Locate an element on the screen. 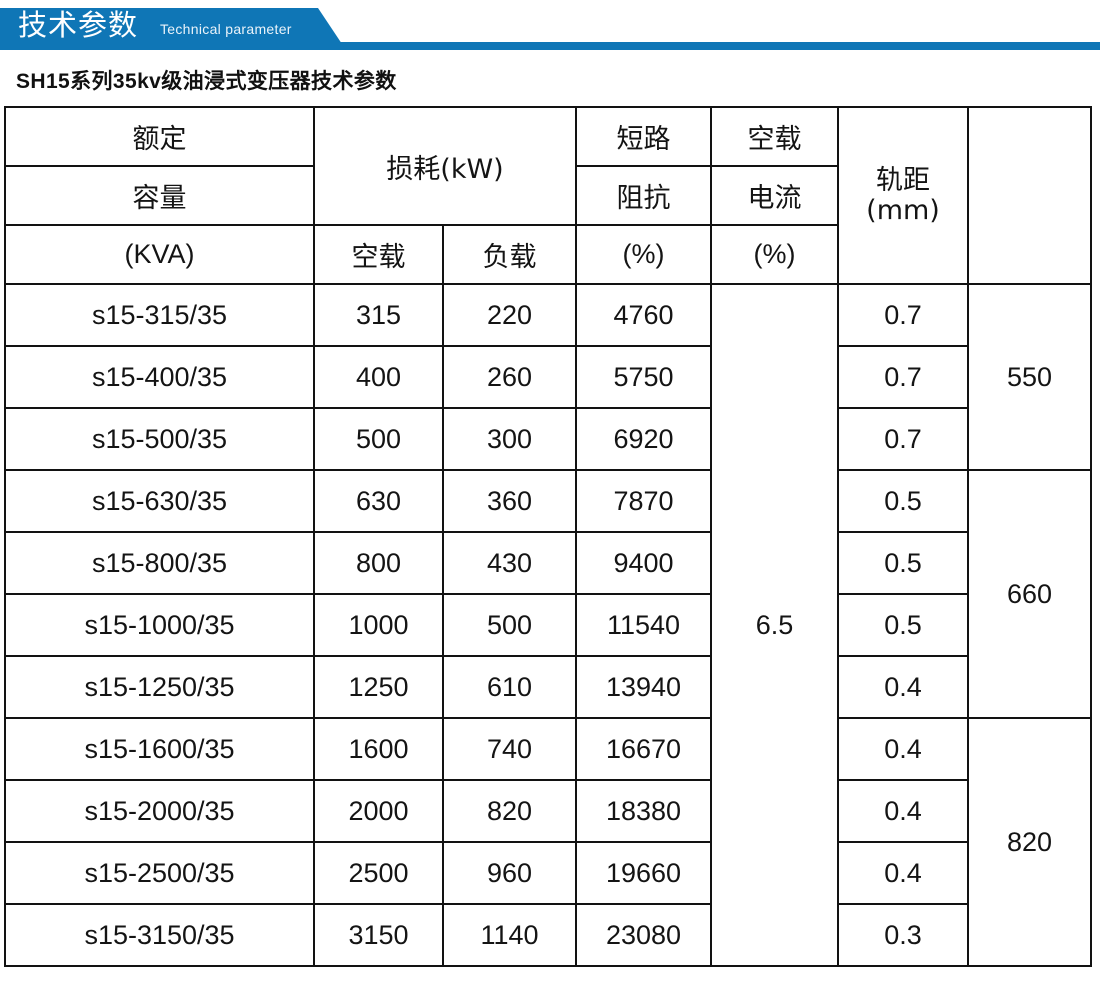 Image resolution: width=1100 pixels, height=1000 pixels. table-row: s15-2500/35 2500 960 19660 0.4 is located at coordinates (547, 873).